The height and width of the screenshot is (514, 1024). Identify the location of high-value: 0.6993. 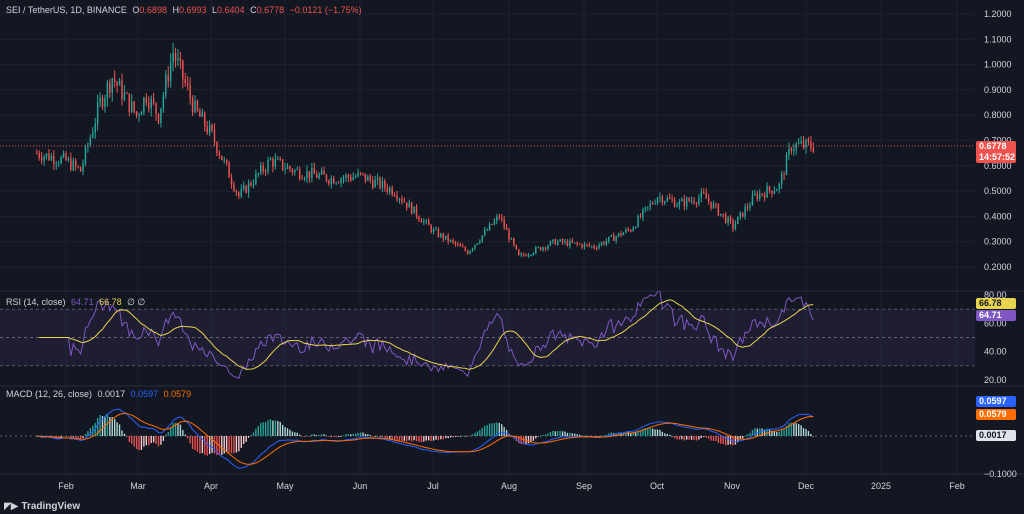
(192, 10).